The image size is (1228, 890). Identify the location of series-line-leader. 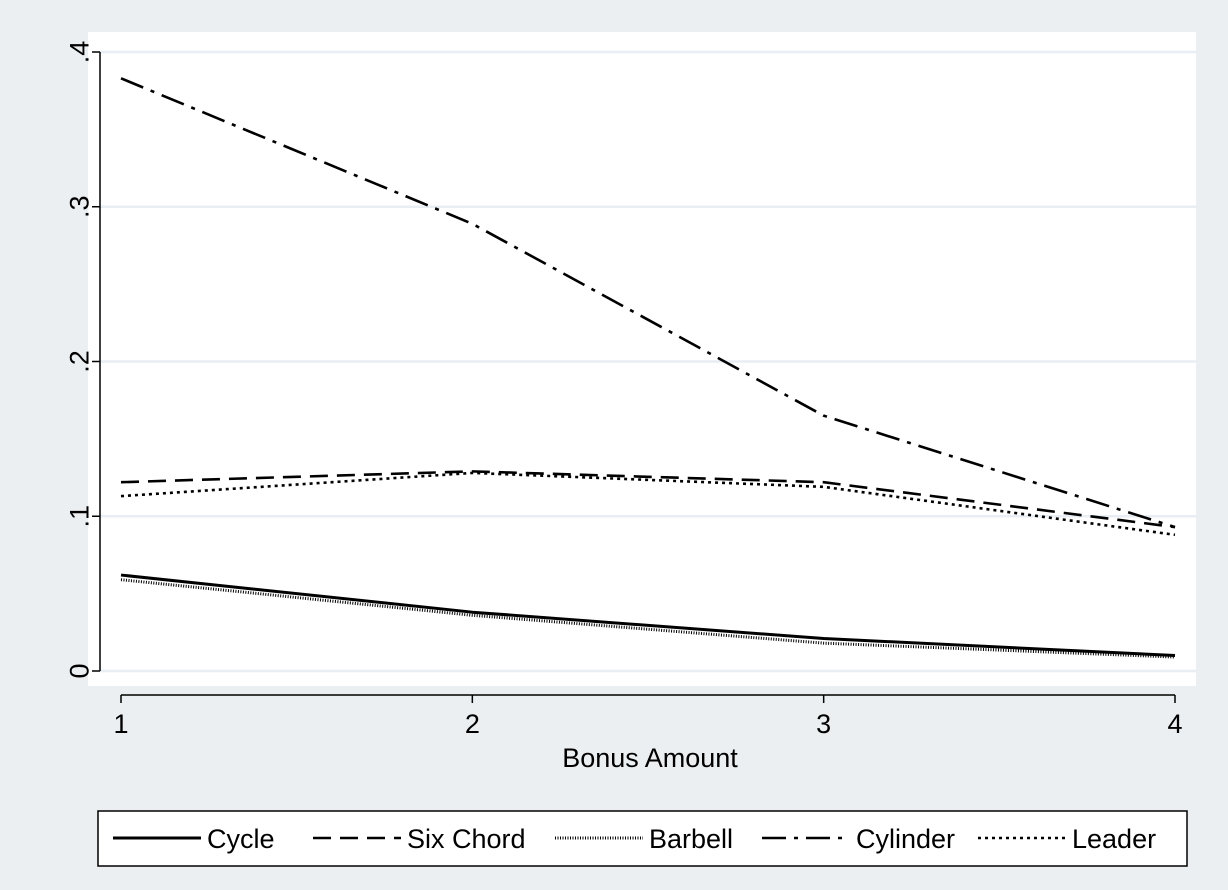
(648, 504).